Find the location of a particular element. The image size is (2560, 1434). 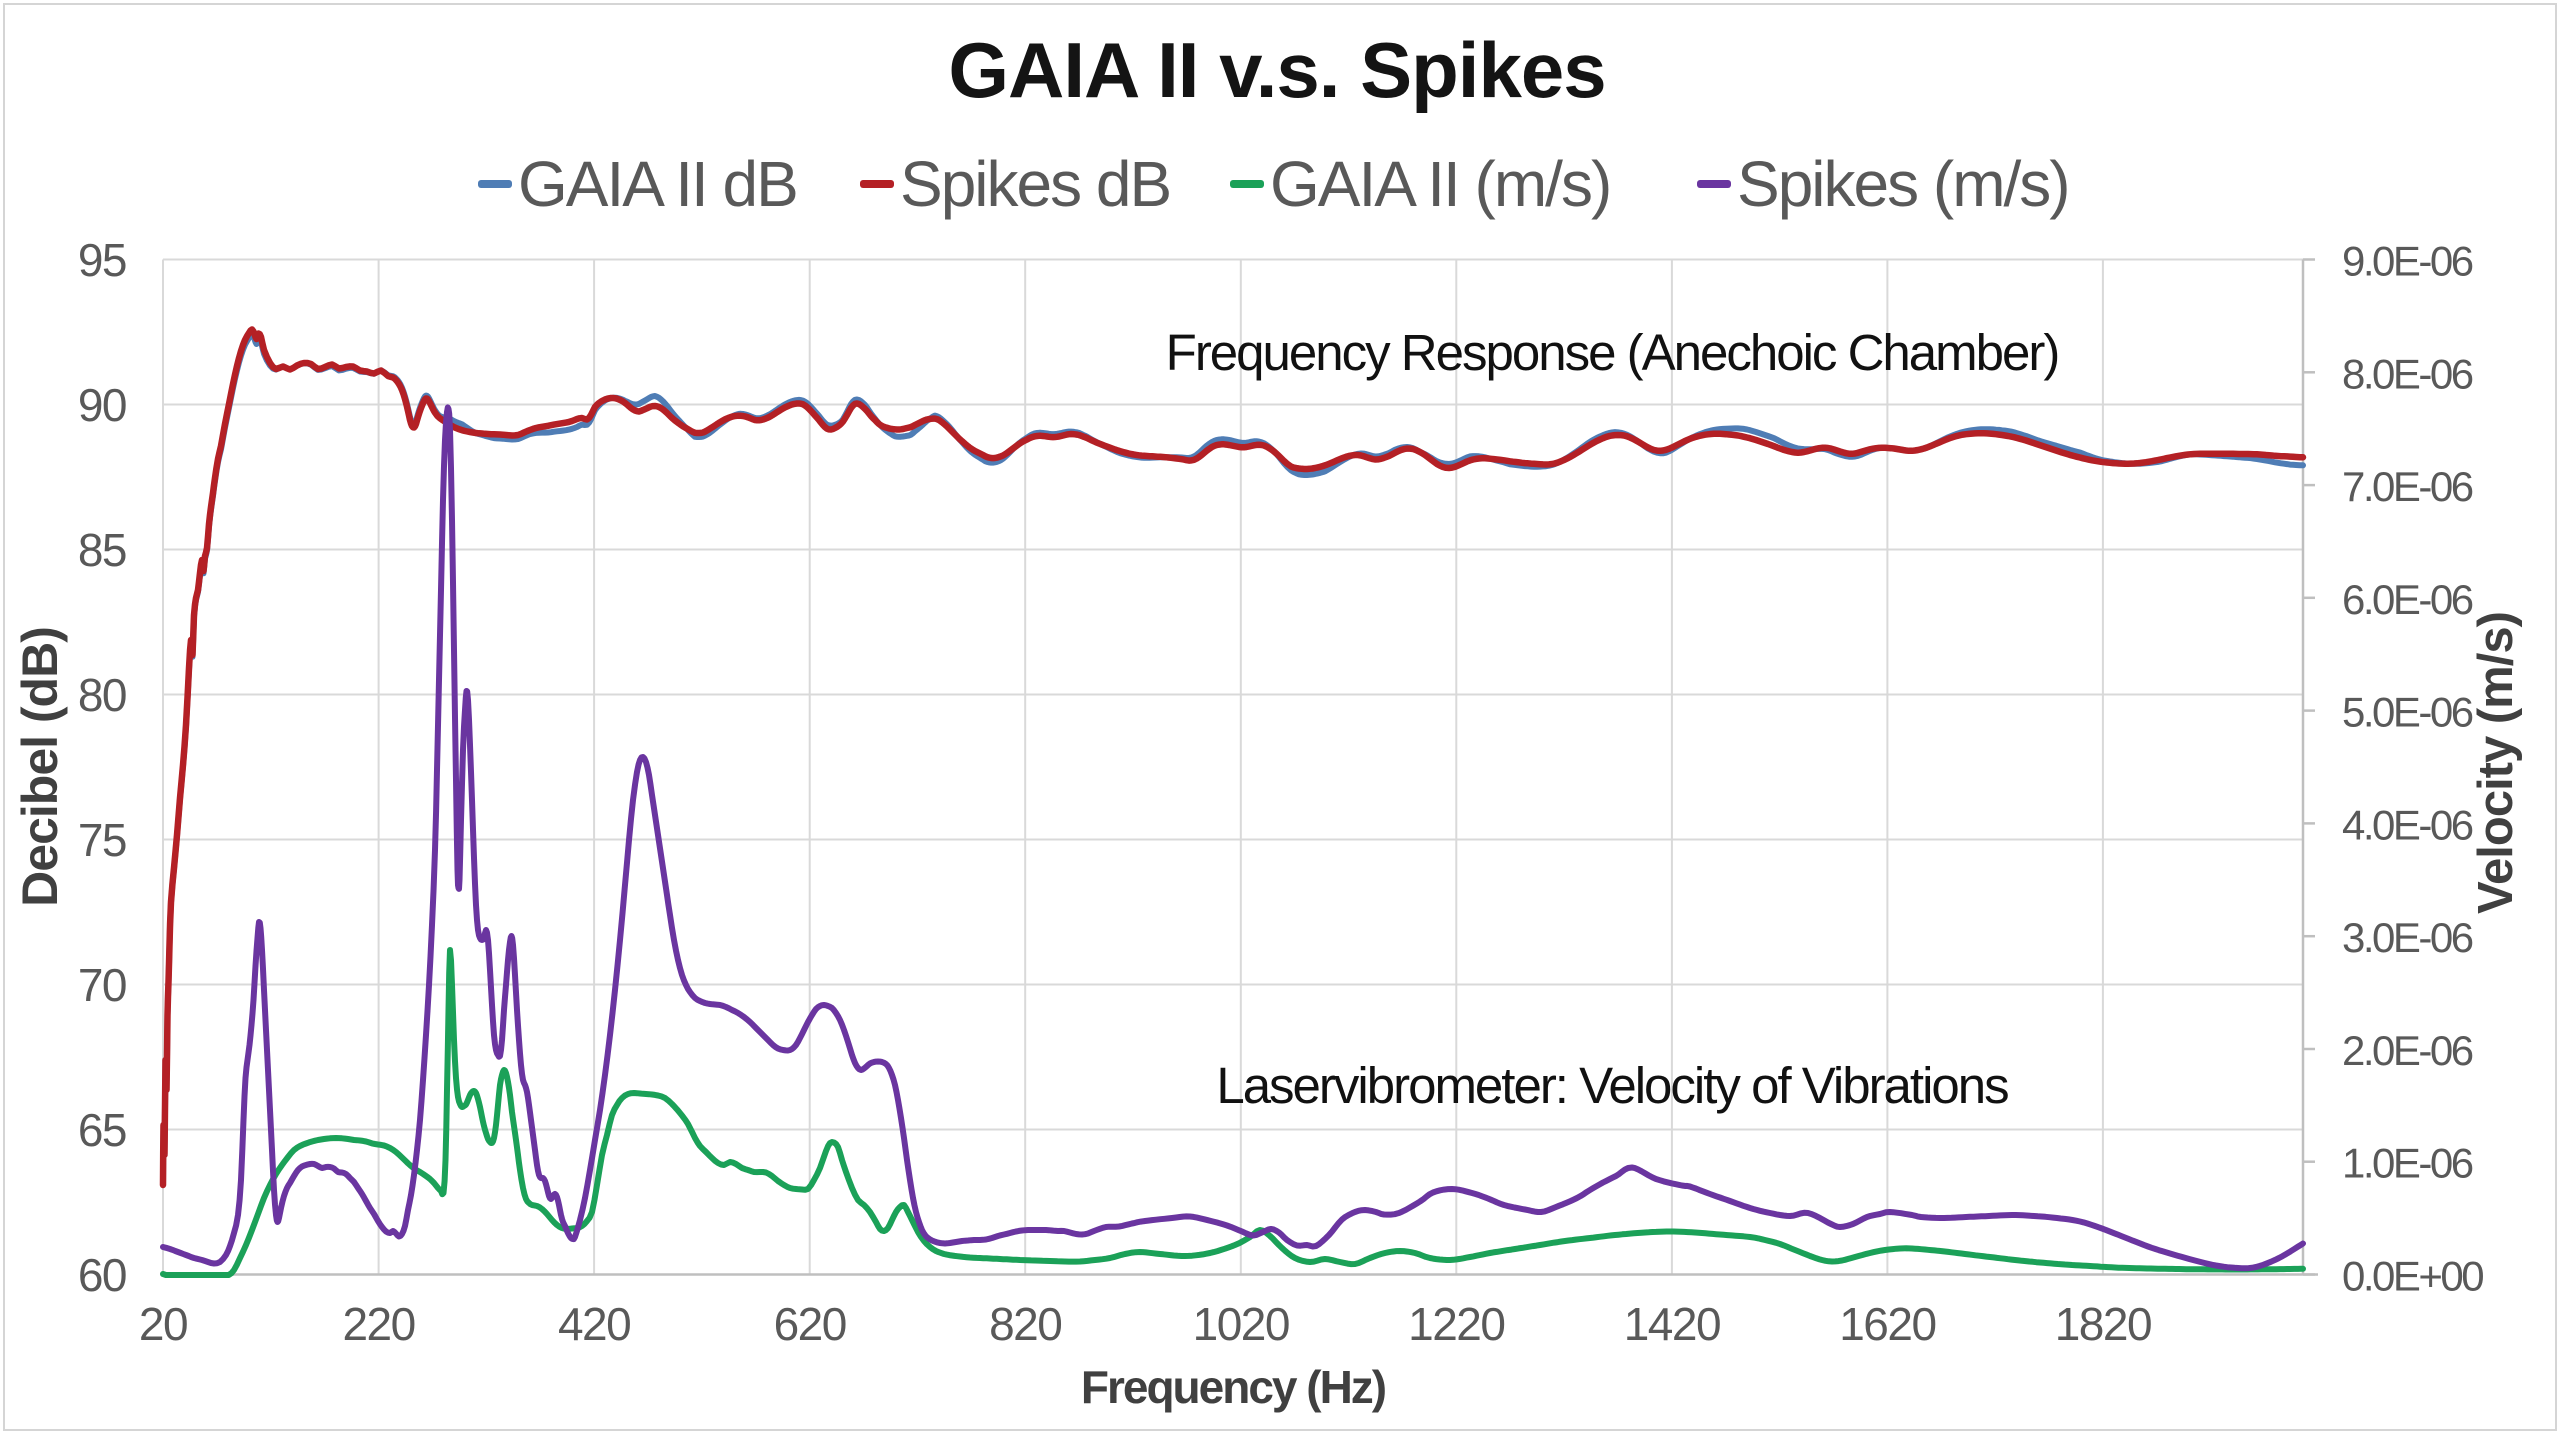

svg-text: Spikes dB is located at coordinates (1035, 184).